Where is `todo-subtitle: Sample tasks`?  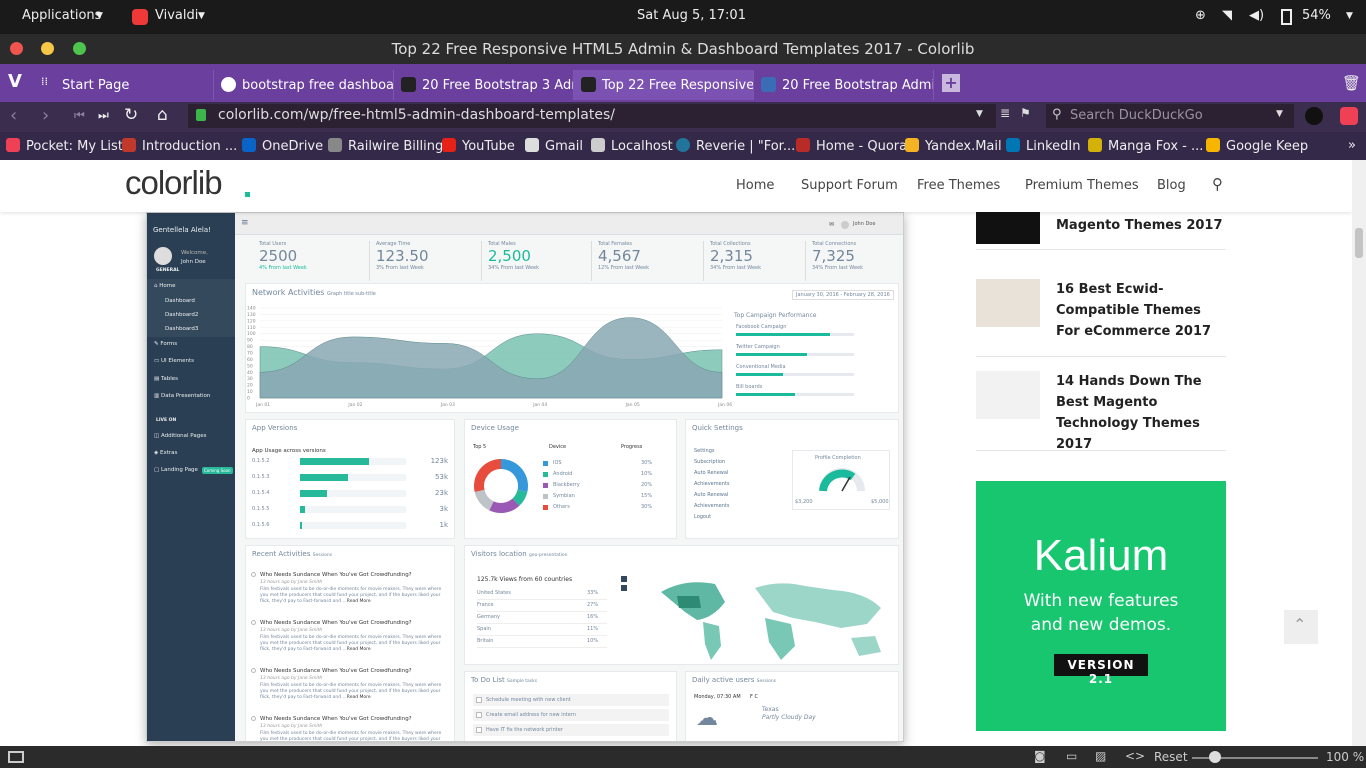 todo-subtitle: Sample tasks is located at coordinates (522, 681).